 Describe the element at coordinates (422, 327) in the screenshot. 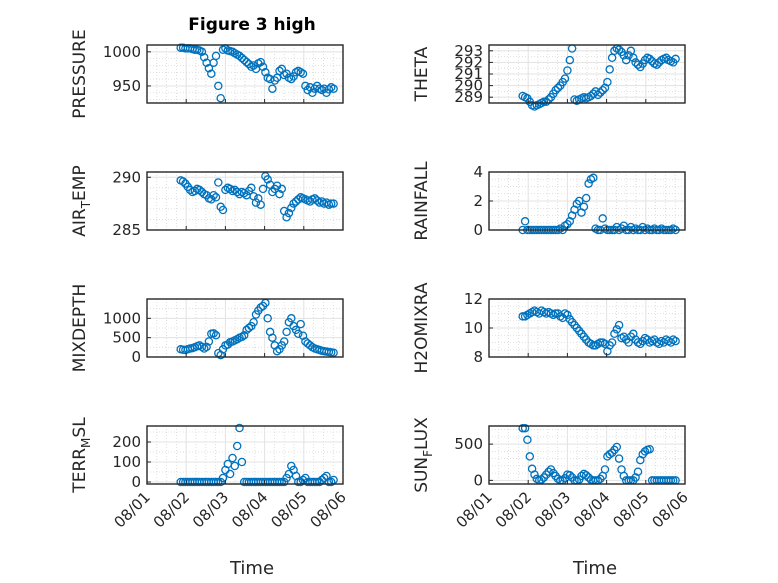

I see `y-axis-label: H2OMIXRA` at that location.